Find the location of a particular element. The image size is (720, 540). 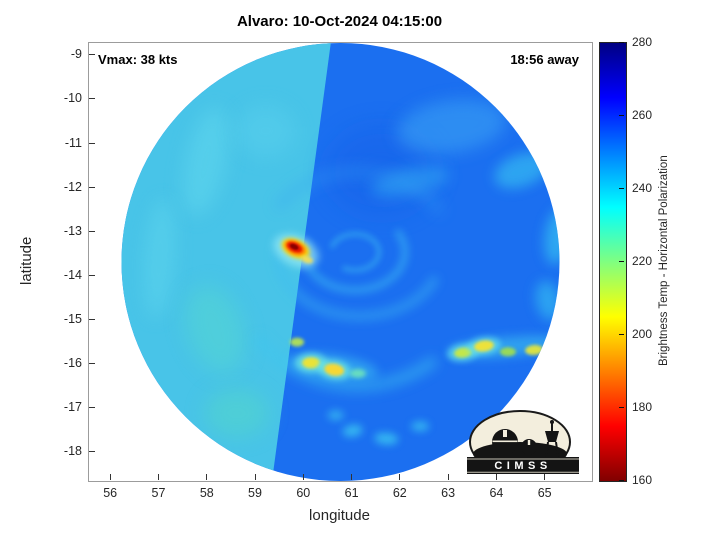

water-tower-legs is located at coordinates (552, 440).